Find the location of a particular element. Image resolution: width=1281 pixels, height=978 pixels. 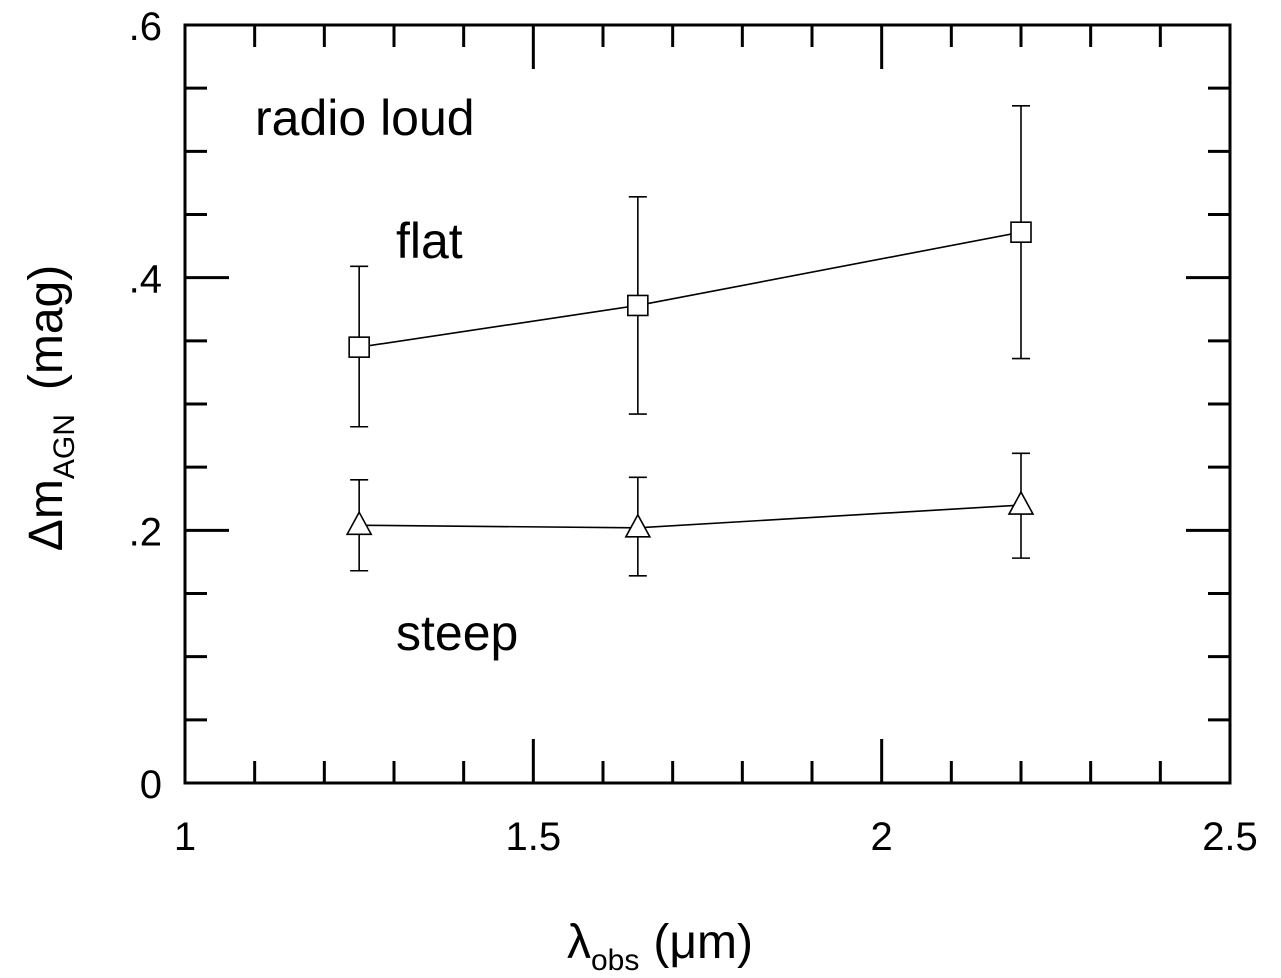

x-tick-label: 2.5 is located at coordinates (1230, 837).